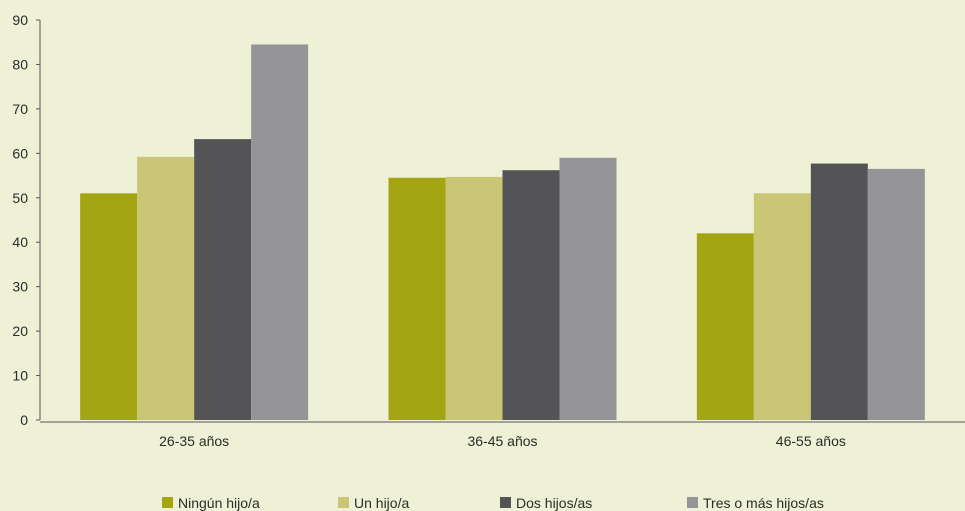 The height and width of the screenshot is (511, 965). I want to click on legend-item-tres-o-mas-hijos: Tres o más hijos/as, so click(755, 502).